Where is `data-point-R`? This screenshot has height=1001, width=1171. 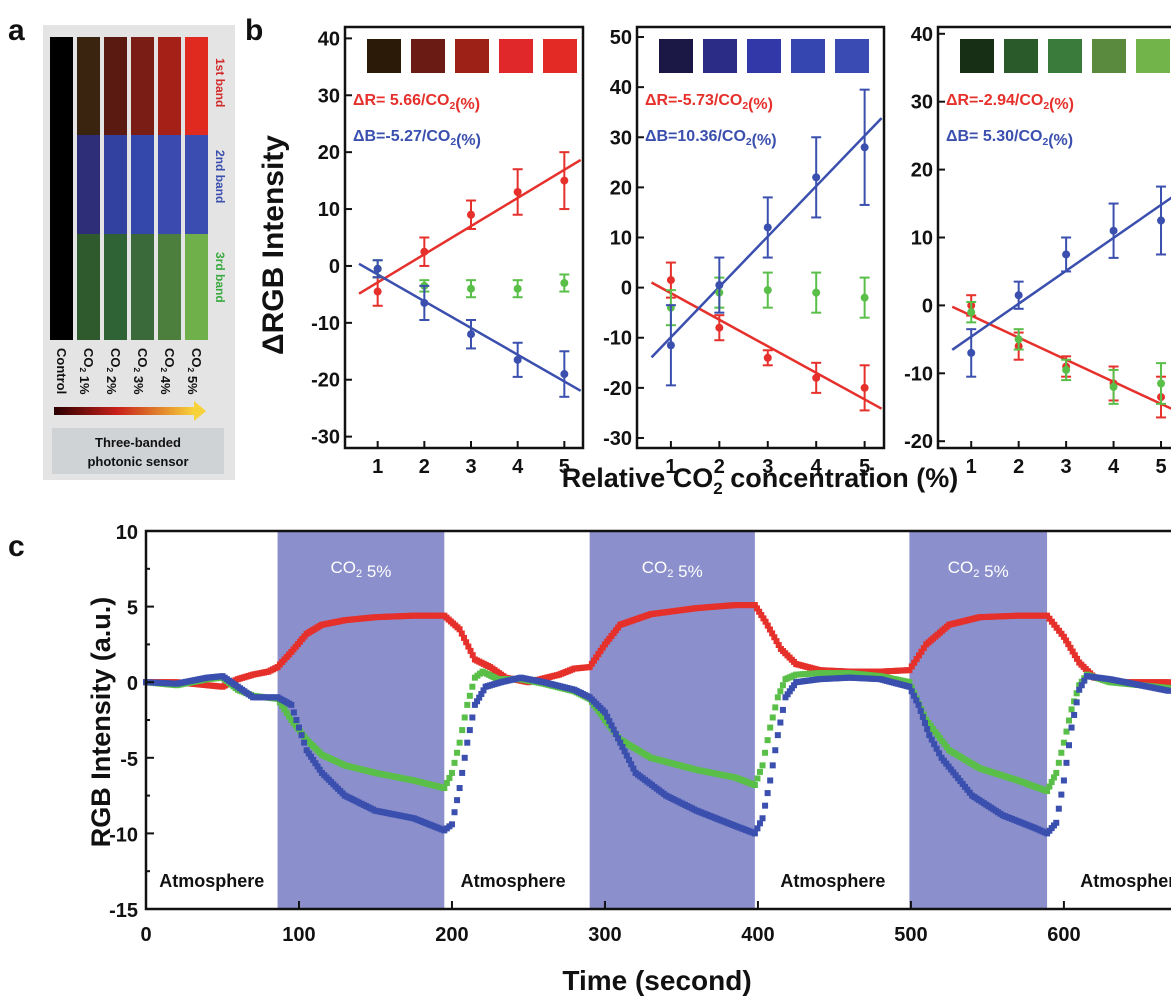 data-point-R is located at coordinates (767, 357).